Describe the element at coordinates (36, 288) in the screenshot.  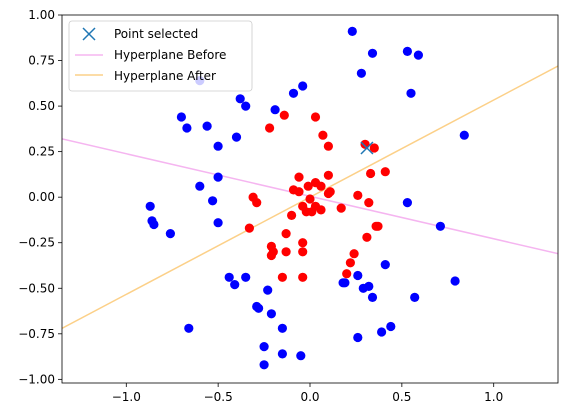
I see `y-tick-label: −0.50` at that location.